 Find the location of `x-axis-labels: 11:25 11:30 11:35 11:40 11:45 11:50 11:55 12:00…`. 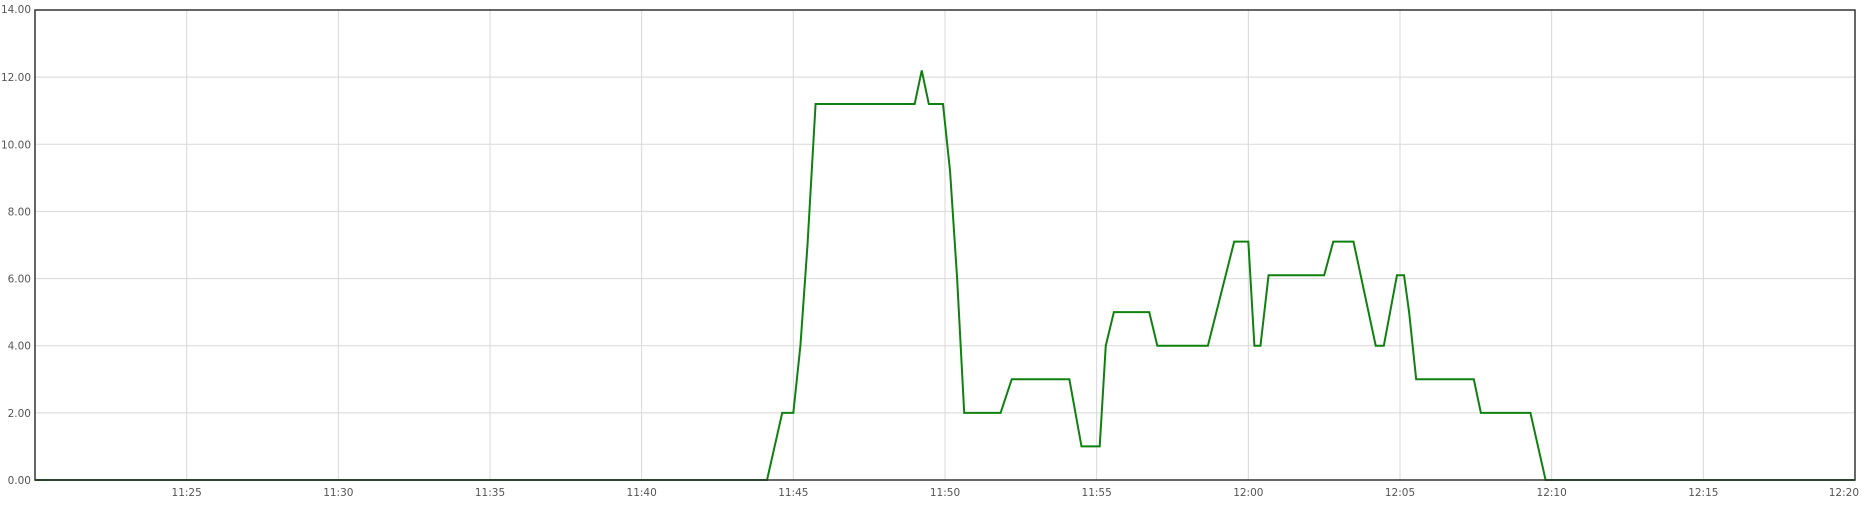

x-axis-labels: 11:25 11:30 11:35 11:40 11:45 11:50 11:55 12:00… is located at coordinates (1015, 493).